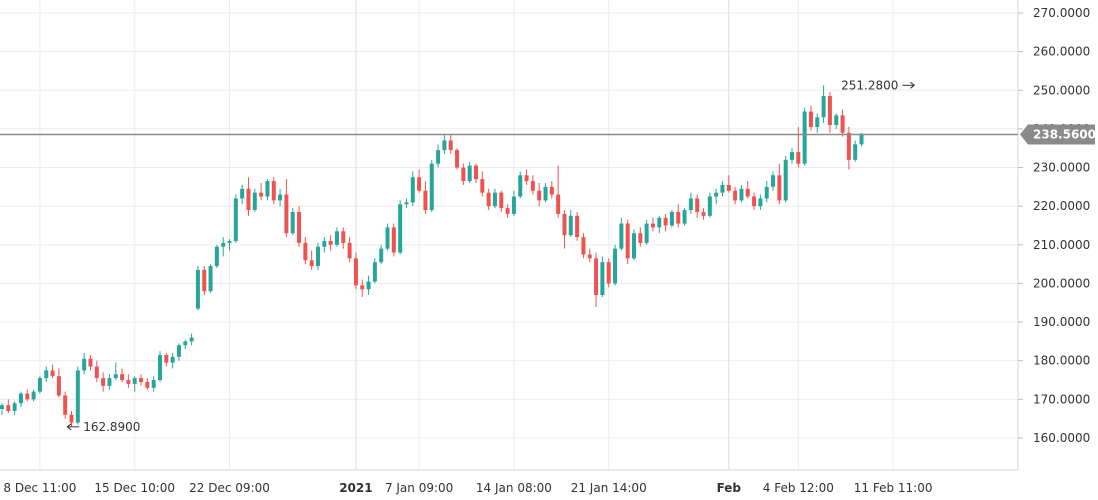 The width and height of the screenshot is (1098, 500). I want to click on y-tick-label: 220.0000, so click(1061, 206).